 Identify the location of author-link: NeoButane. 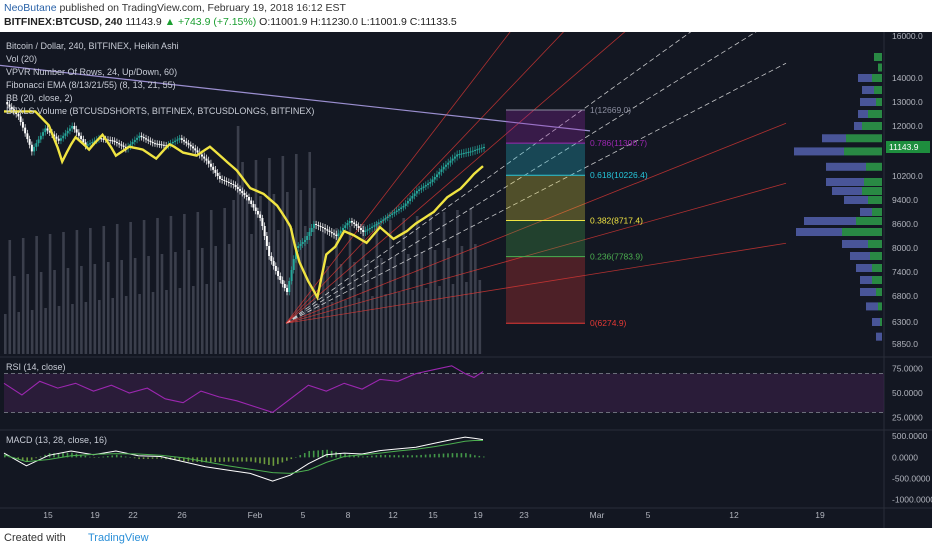
(30, 8).